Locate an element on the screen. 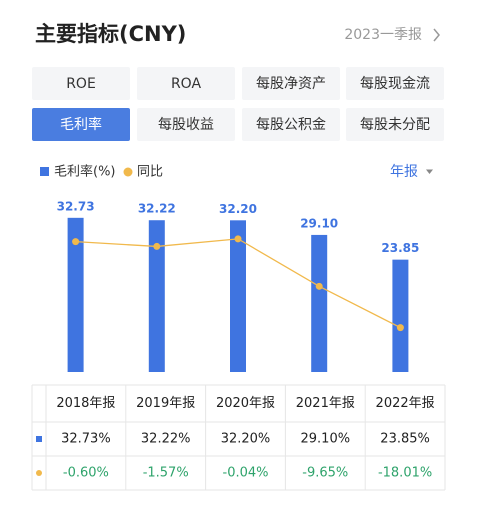 The height and width of the screenshot is (508, 492). legend-label: 毛利率(%) is located at coordinates (85, 172).